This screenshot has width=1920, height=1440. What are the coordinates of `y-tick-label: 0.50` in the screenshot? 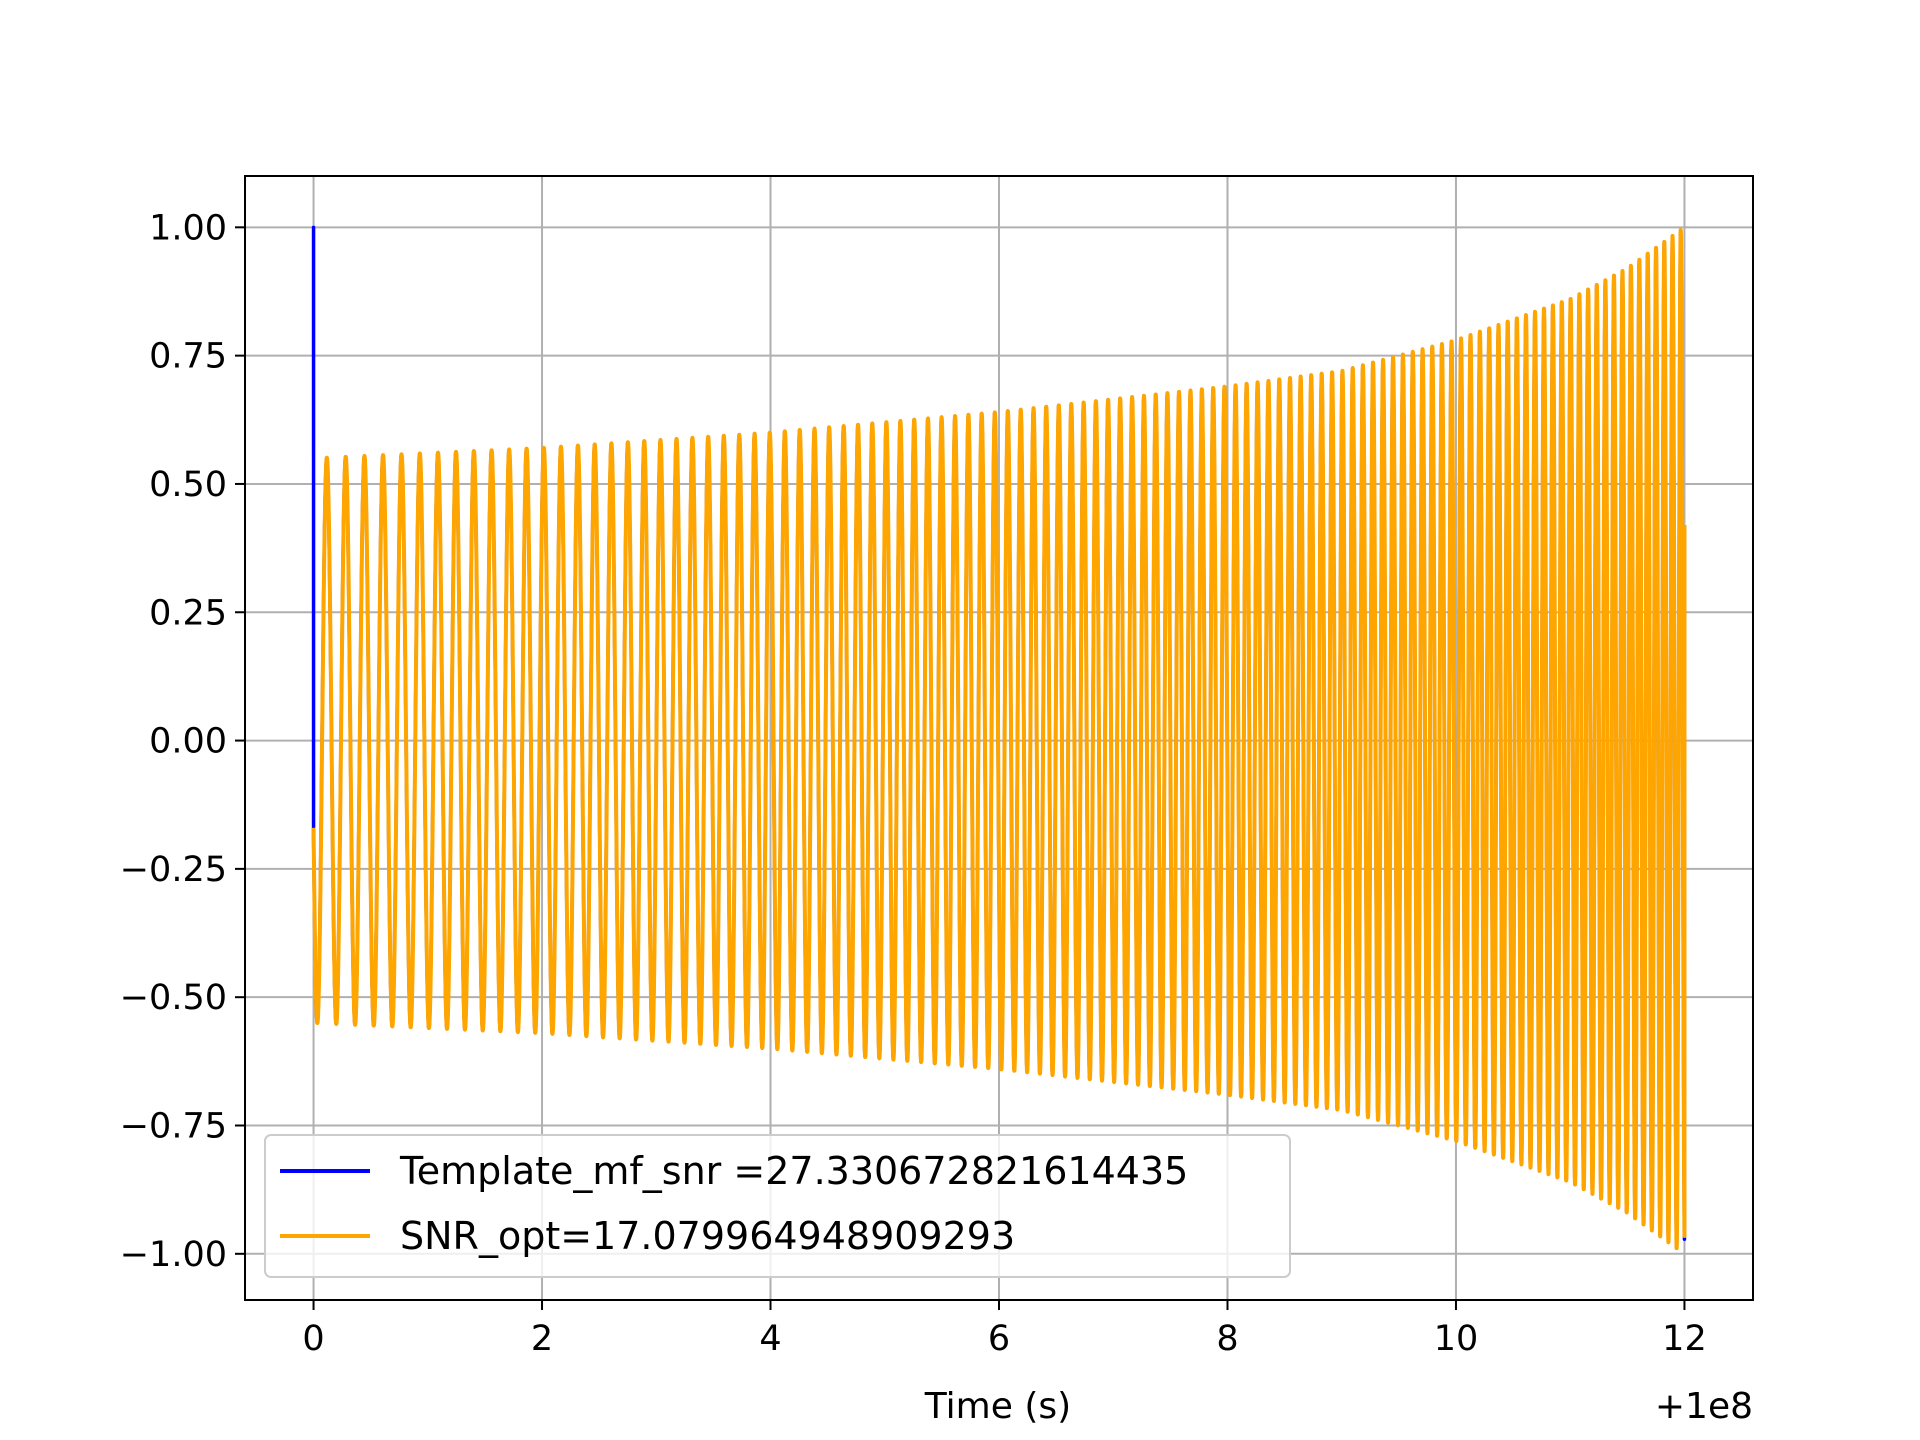 It's located at (188, 485).